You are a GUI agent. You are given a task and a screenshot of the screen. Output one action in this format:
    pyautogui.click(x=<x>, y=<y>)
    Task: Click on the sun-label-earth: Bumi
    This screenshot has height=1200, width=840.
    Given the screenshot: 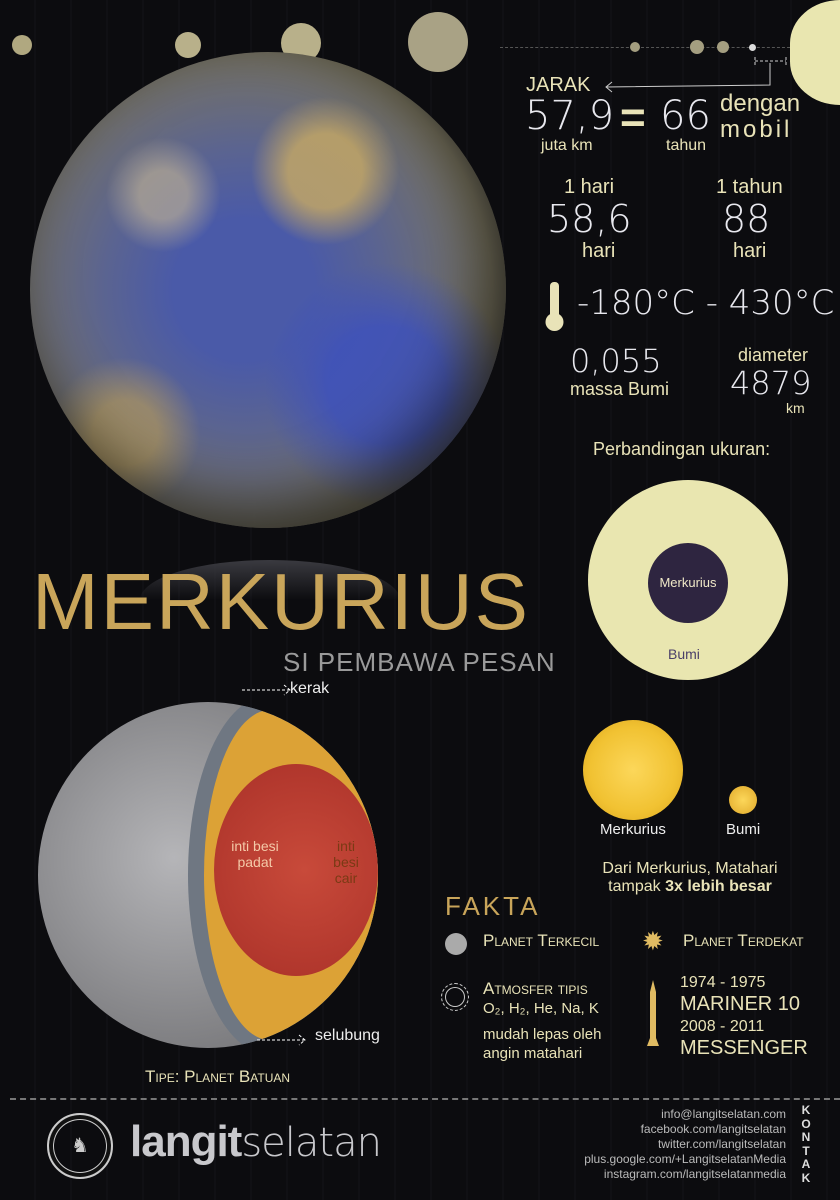 What is the action you would take?
    pyautogui.click(x=743, y=829)
    